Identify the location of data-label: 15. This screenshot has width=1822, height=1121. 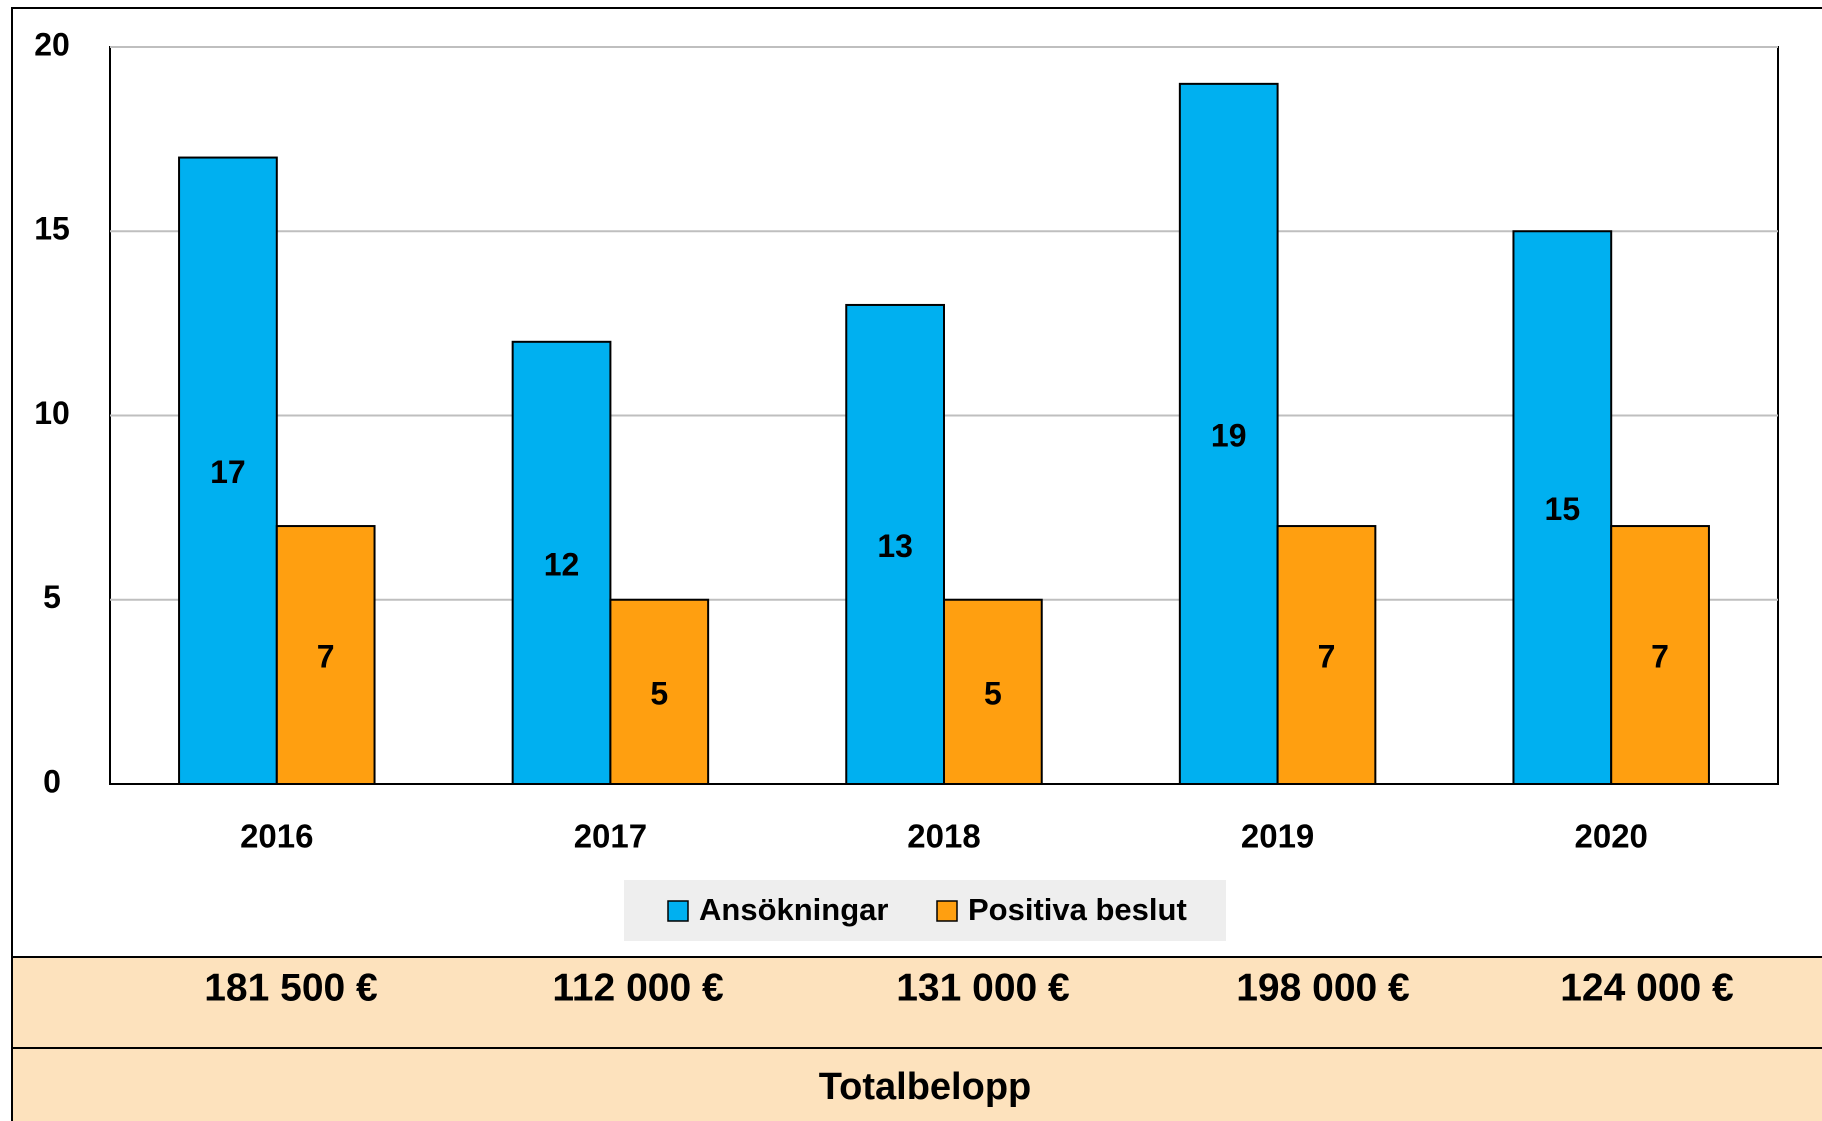
(1563, 509).